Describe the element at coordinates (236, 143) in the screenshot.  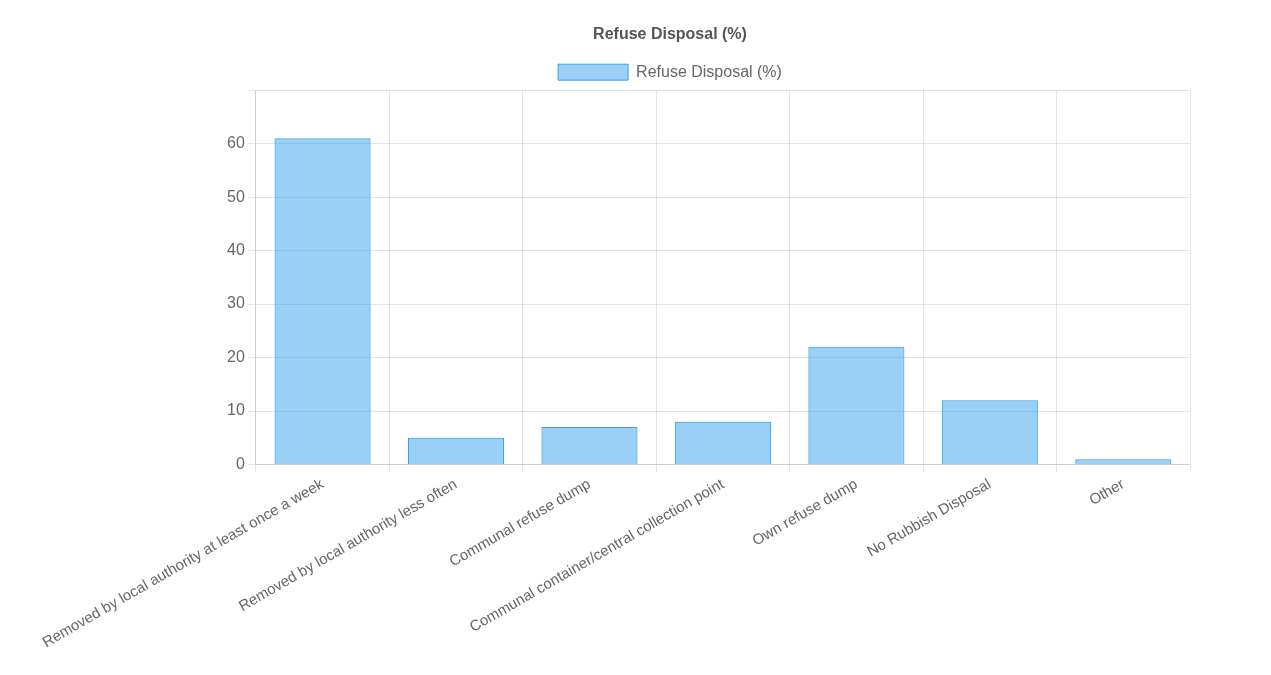
I see `y-tick-label: 60` at that location.